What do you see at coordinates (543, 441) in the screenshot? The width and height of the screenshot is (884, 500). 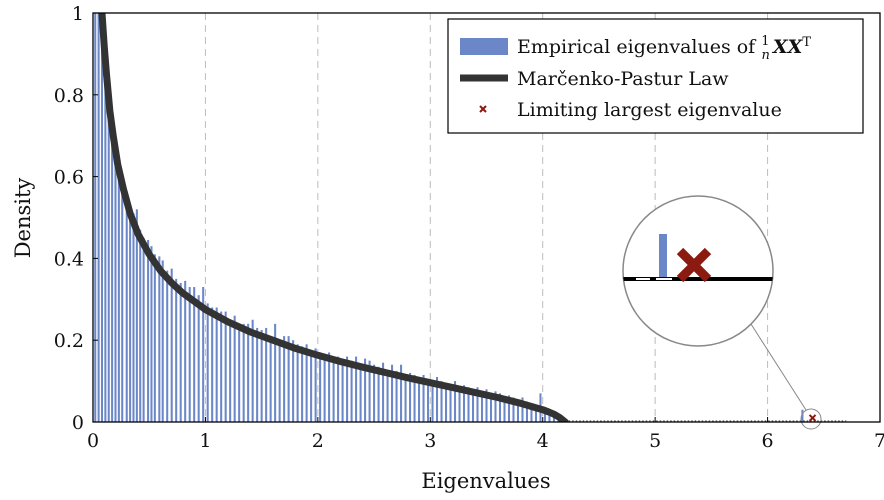 I see `x-tick-label: 4` at bounding box center [543, 441].